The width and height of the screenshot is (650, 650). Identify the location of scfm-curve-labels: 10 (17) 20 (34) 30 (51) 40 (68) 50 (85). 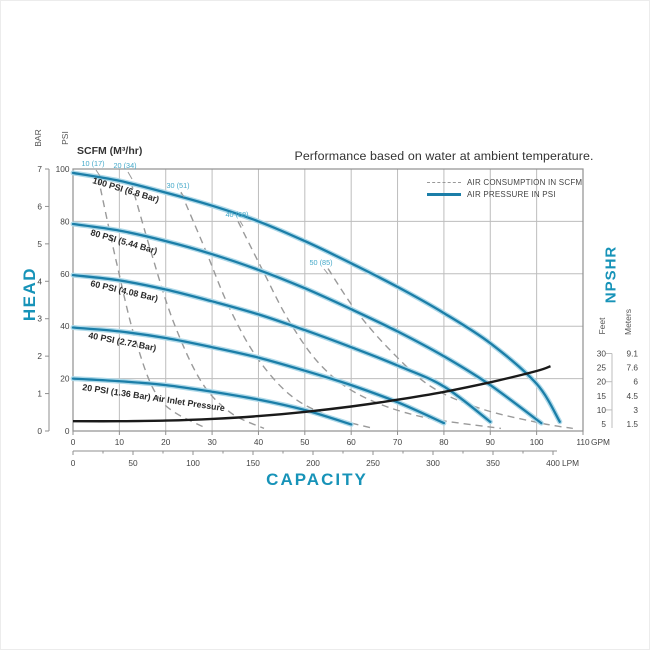
(207, 217).